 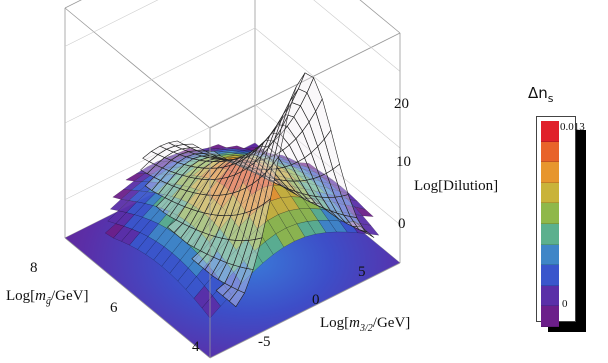 I want to click on z-tick-label: 0, so click(x=402, y=224).